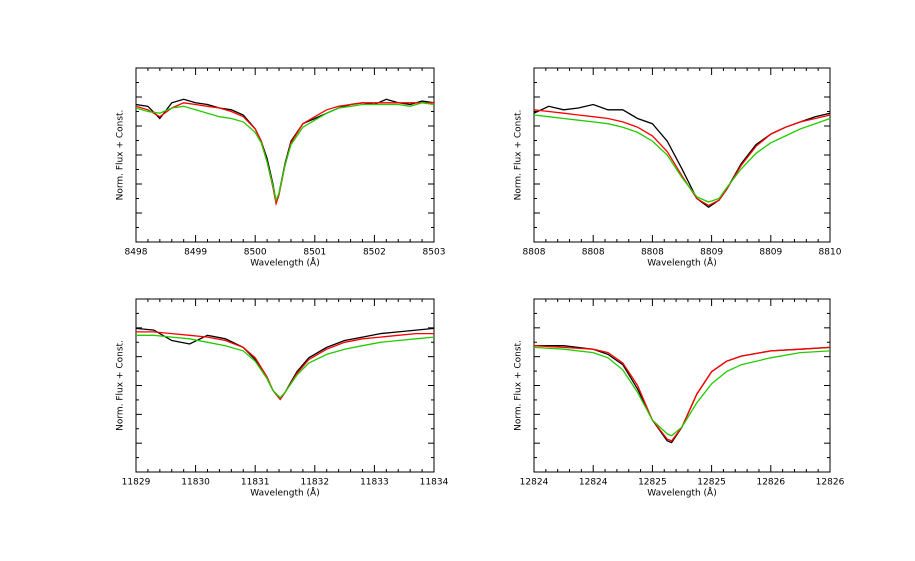  I want to click on x-tick-label: 8503, so click(434, 253).